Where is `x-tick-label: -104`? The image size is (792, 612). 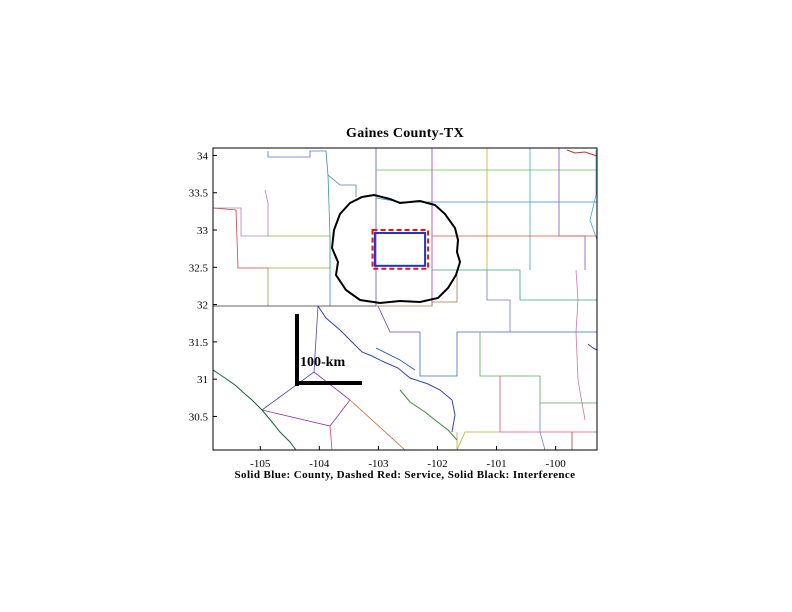
x-tick-label: -104 is located at coordinates (319, 464).